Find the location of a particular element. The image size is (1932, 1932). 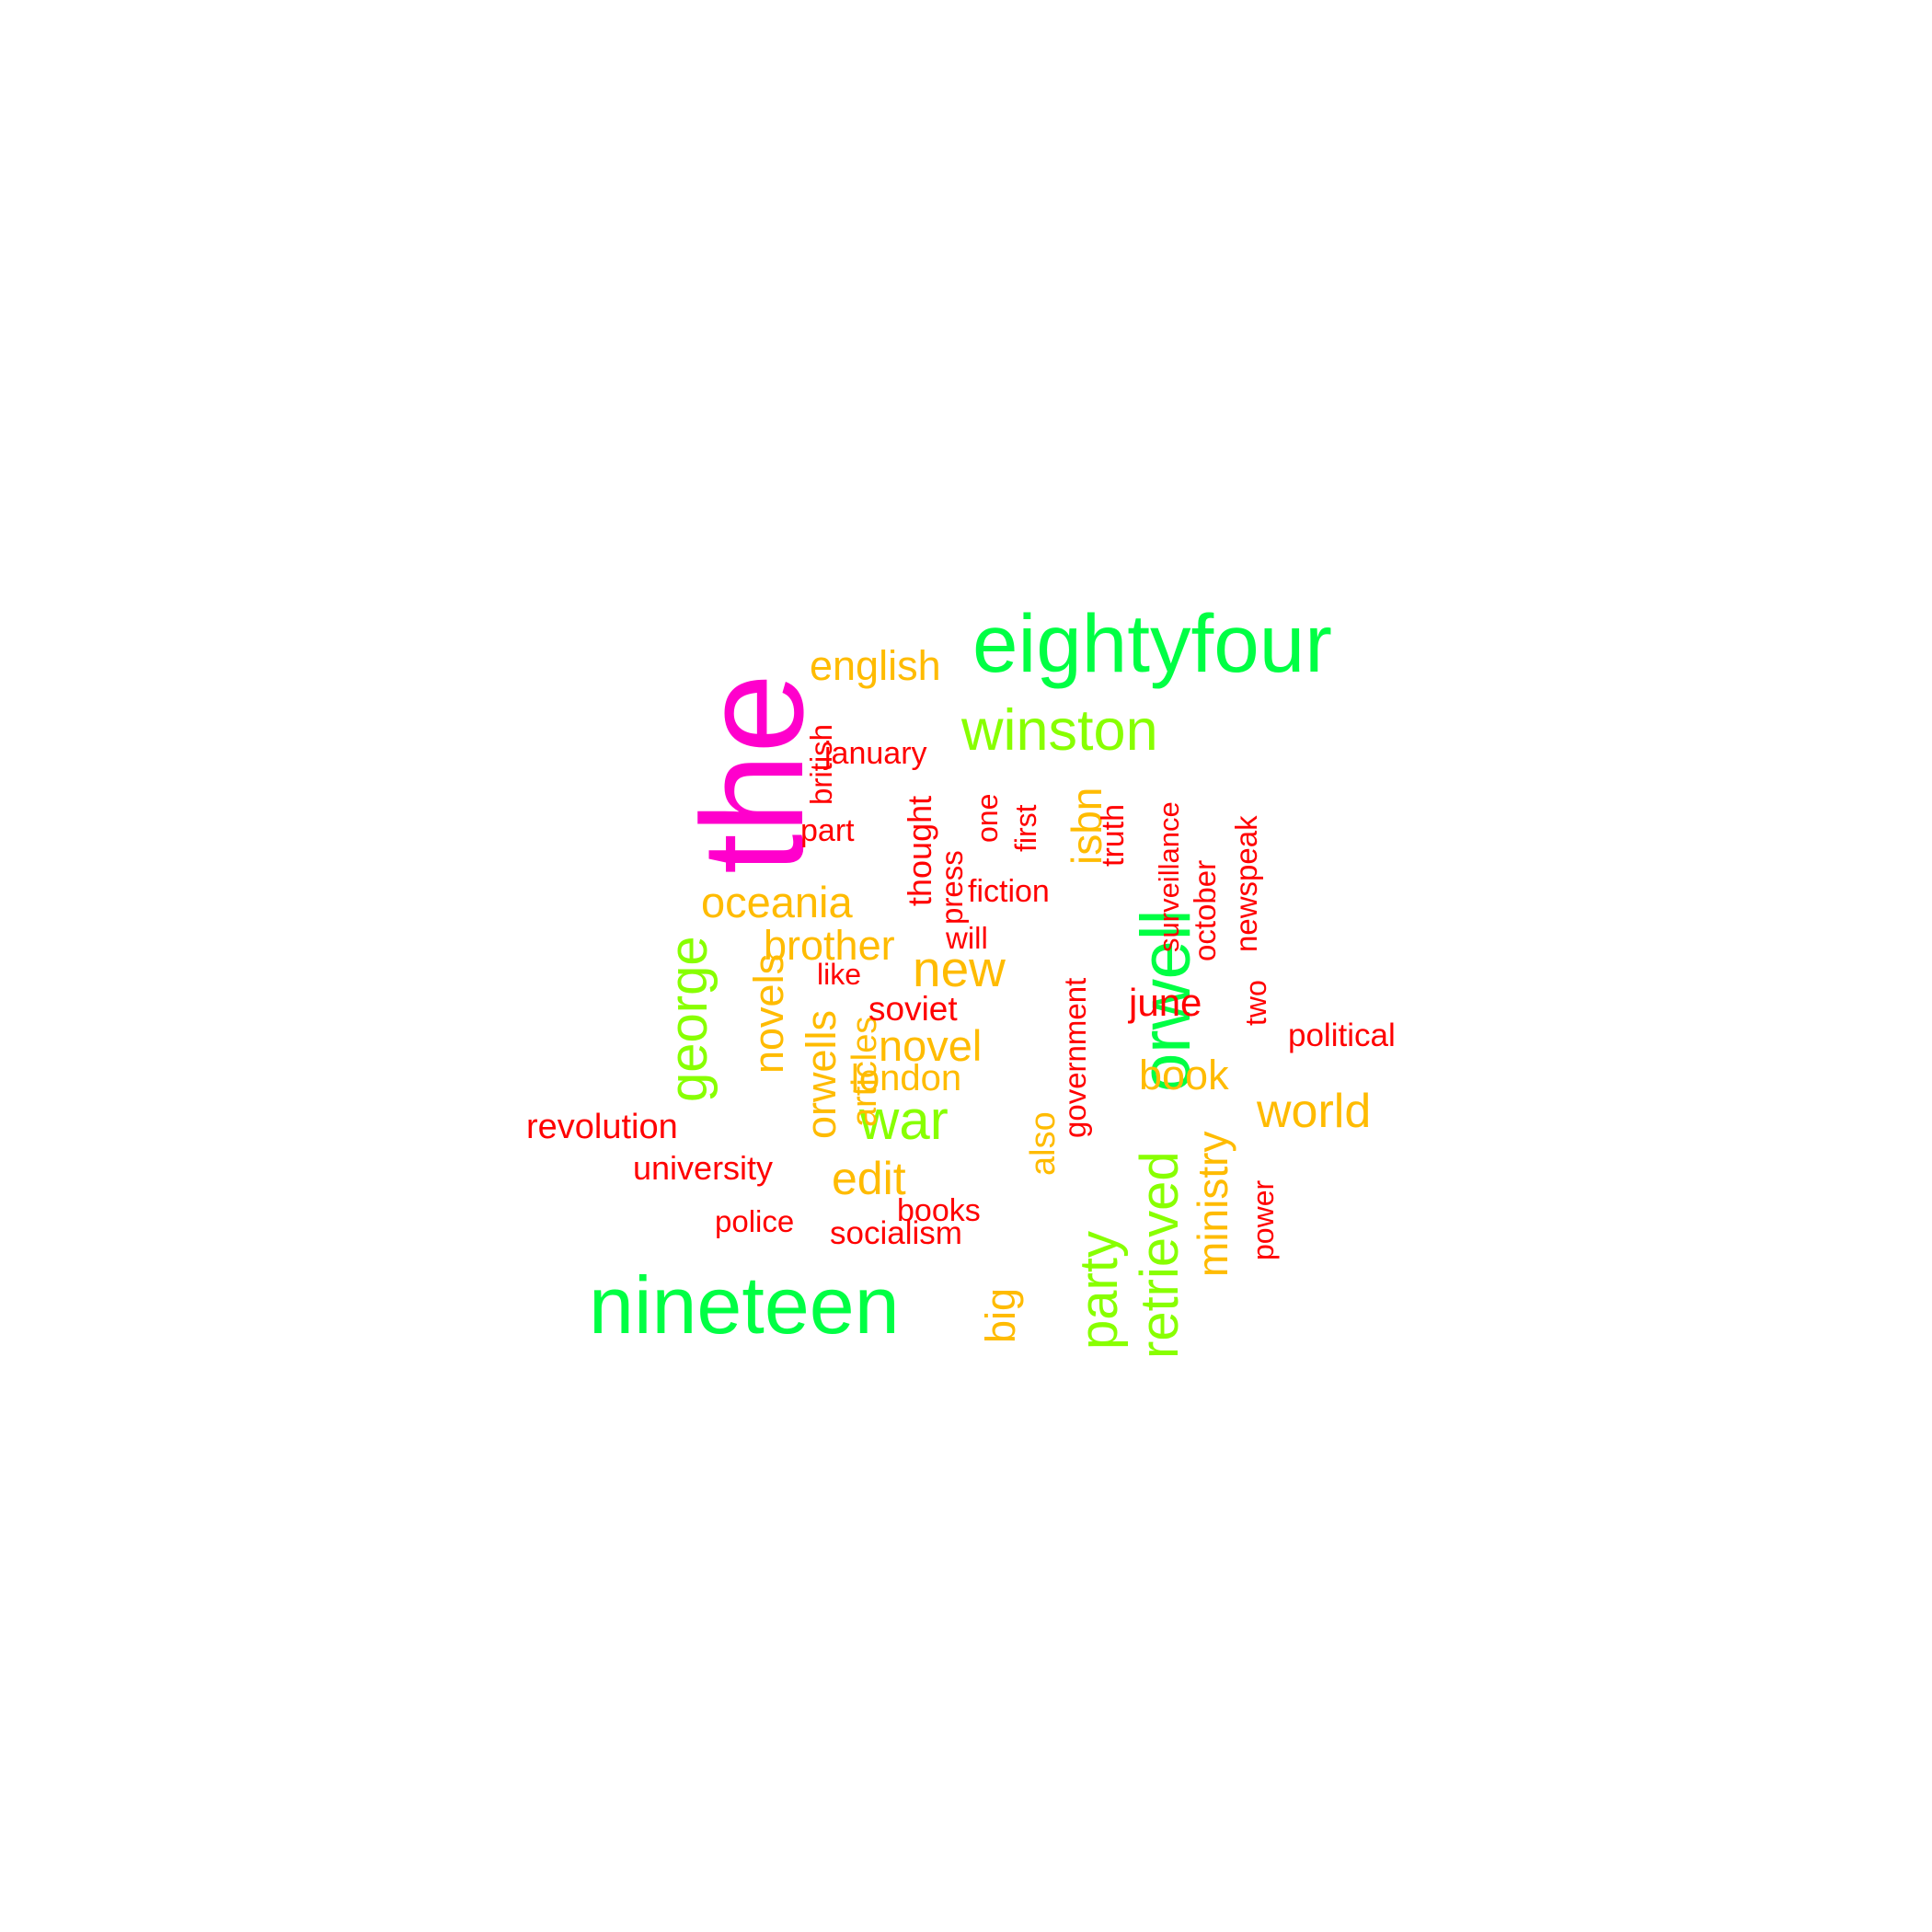

word-revolution: revolution is located at coordinates (602, 1126).